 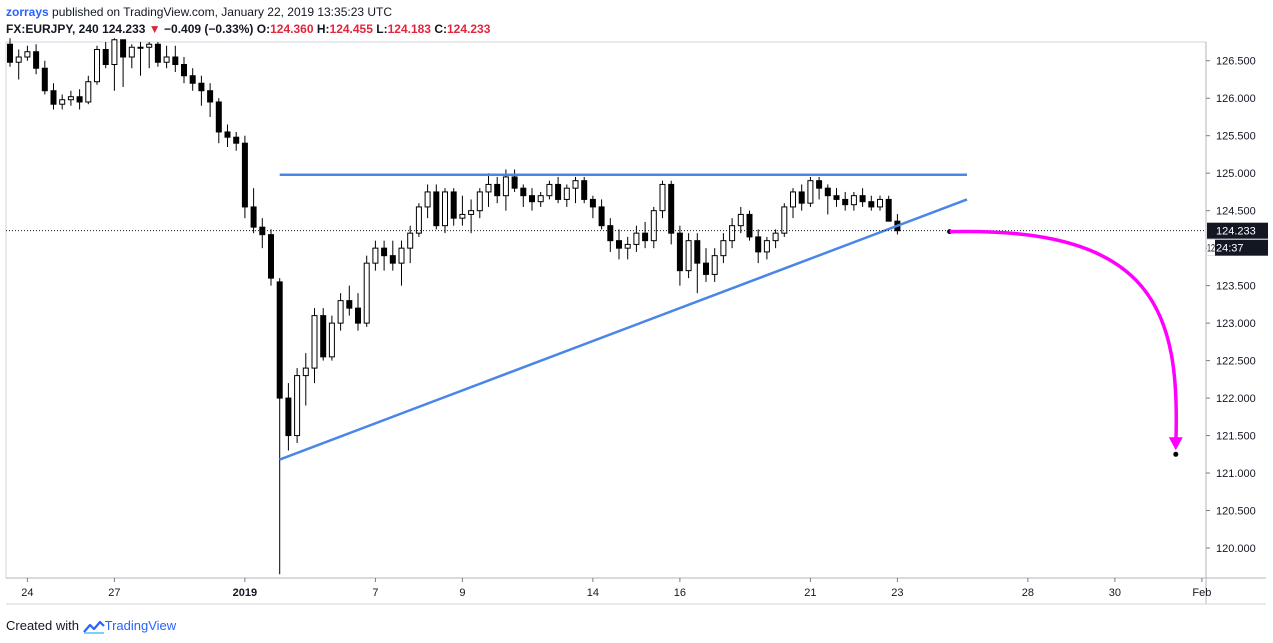 I want to click on author-name: zorrays, so click(x=27, y=12).